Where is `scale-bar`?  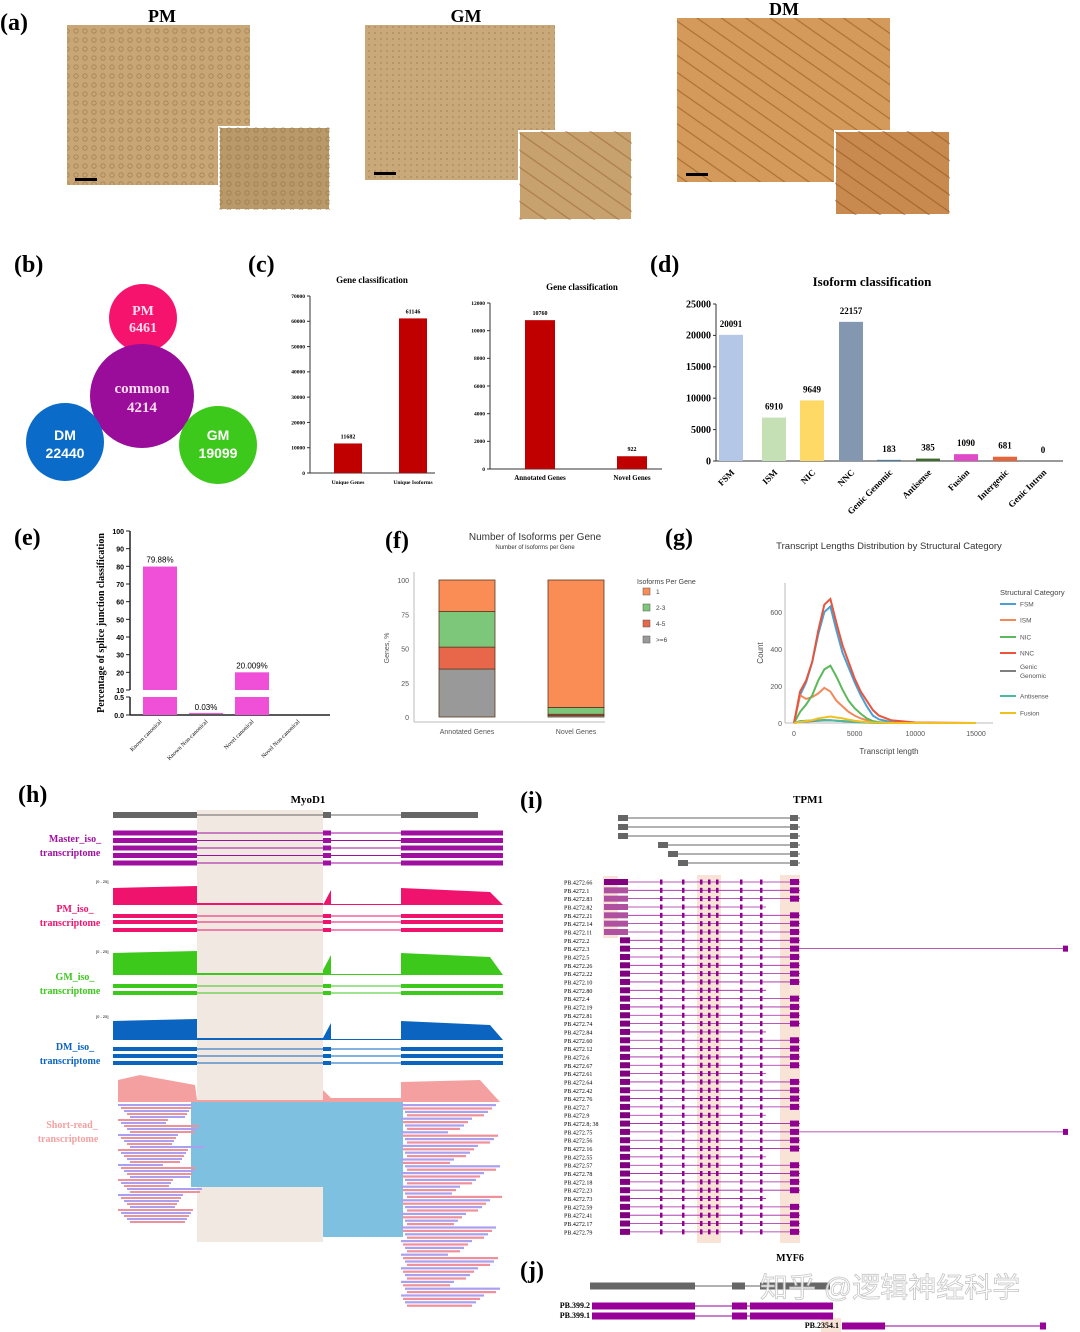 scale-bar is located at coordinates (697, 174).